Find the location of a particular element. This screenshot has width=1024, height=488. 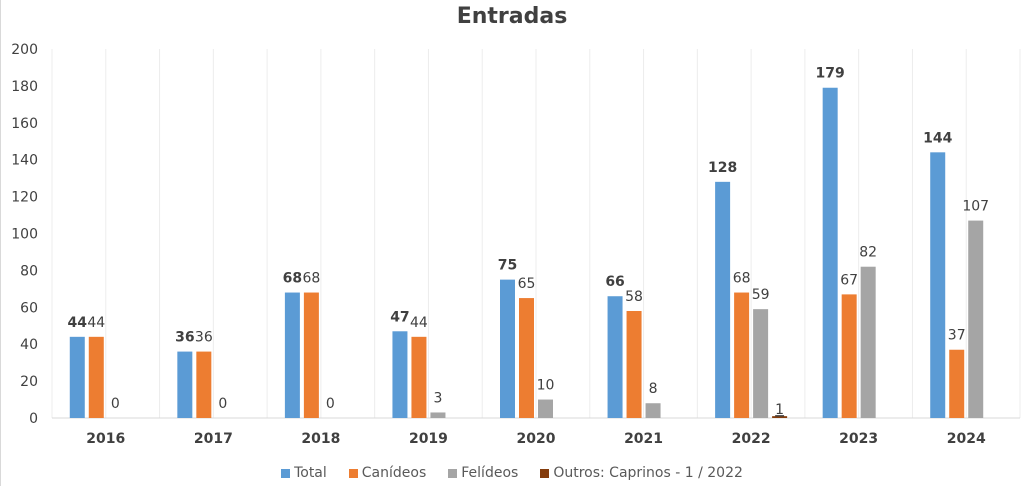

legend-item: Canídeos is located at coordinates (387, 473).